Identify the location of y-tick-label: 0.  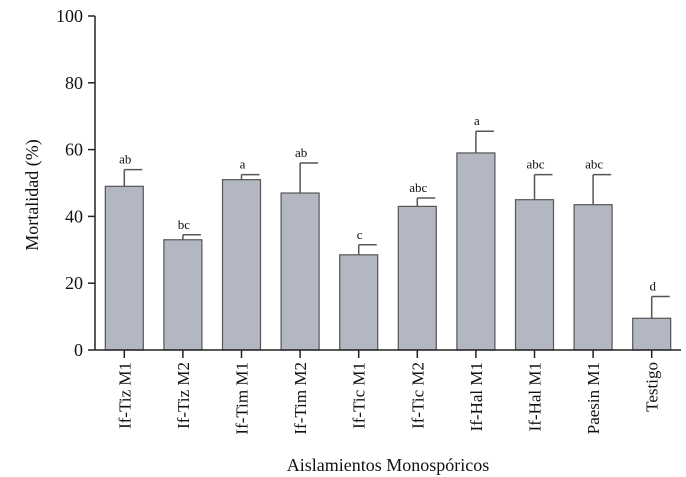
(78, 350).